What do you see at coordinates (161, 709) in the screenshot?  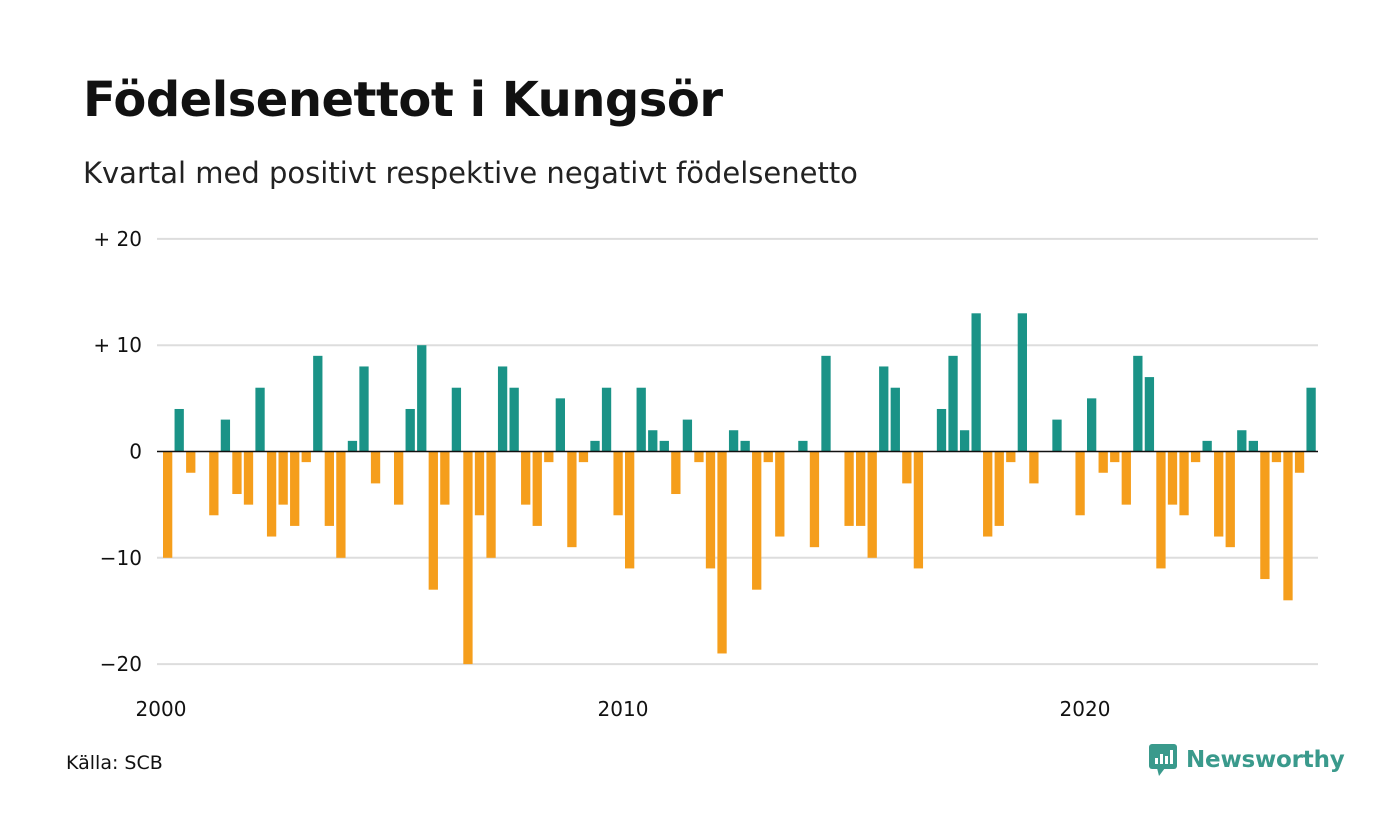 I see `x-tick-label: 2000` at bounding box center [161, 709].